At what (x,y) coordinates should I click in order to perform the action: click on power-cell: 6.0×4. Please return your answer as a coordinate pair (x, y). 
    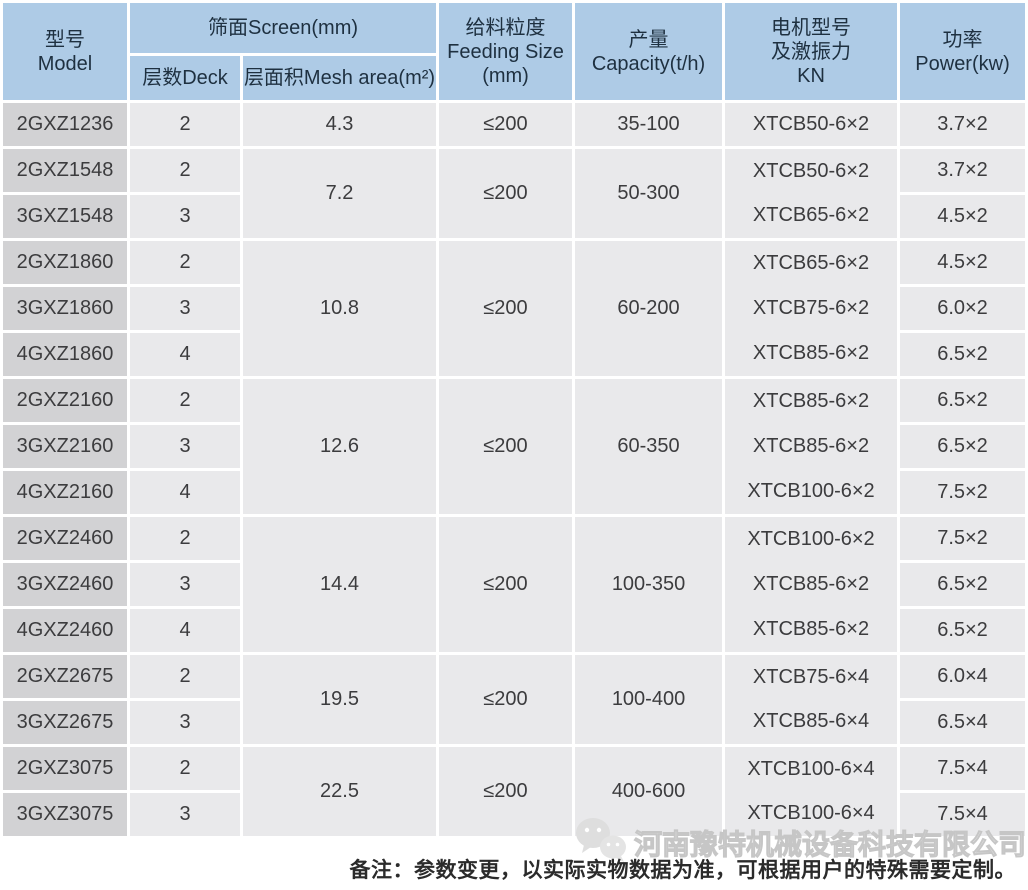
    Looking at the image, I should click on (963, 676).